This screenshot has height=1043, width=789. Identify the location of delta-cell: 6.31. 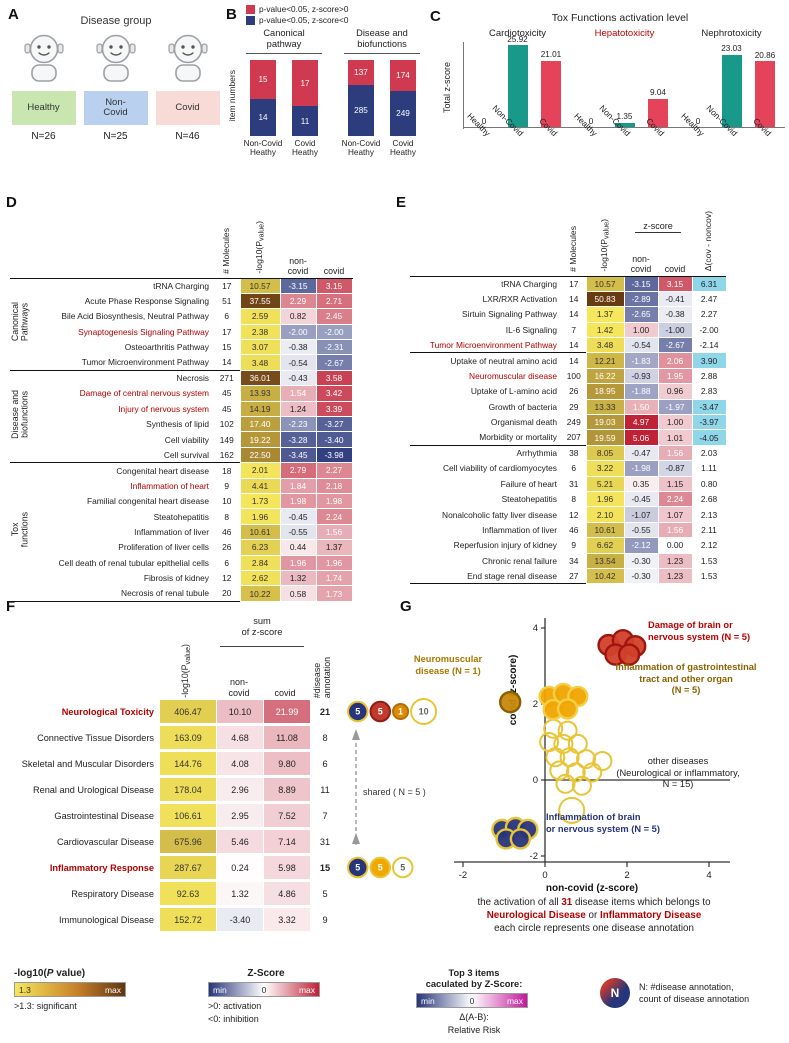
(709, 283).